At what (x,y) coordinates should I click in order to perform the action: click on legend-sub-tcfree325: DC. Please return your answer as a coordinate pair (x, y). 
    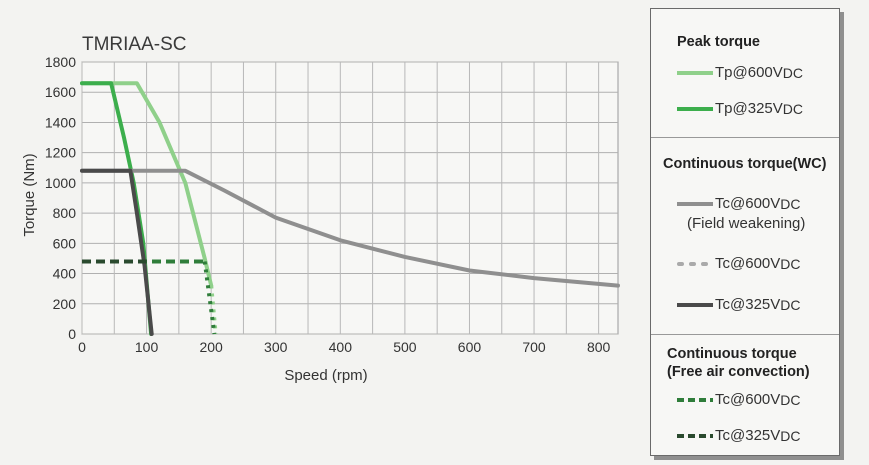
    Looking at the image, I should click on (790, 435).